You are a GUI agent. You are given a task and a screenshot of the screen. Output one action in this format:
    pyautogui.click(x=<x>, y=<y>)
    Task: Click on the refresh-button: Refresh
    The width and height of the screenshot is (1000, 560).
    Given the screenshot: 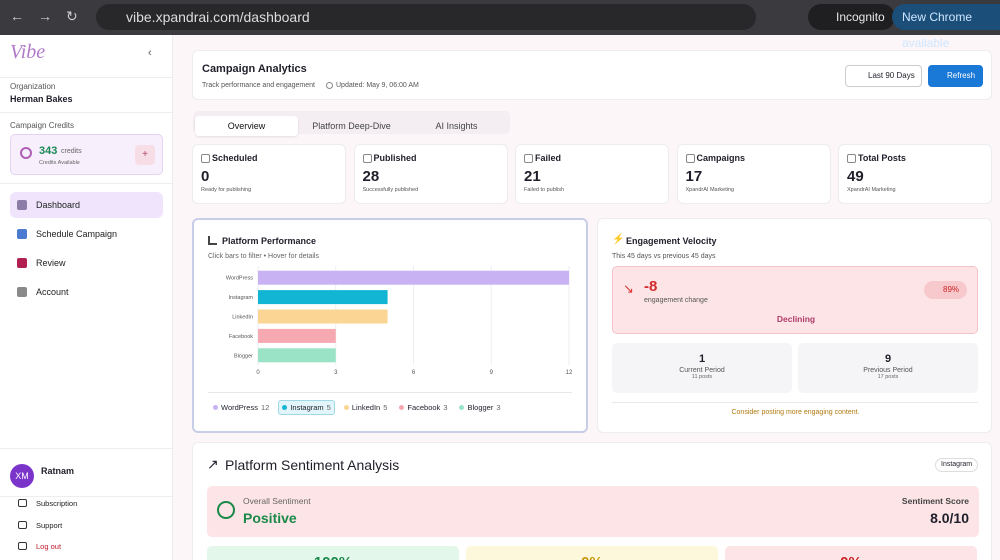 What is the action you would take?
    pyautogui.click(x=955, y=76)
    